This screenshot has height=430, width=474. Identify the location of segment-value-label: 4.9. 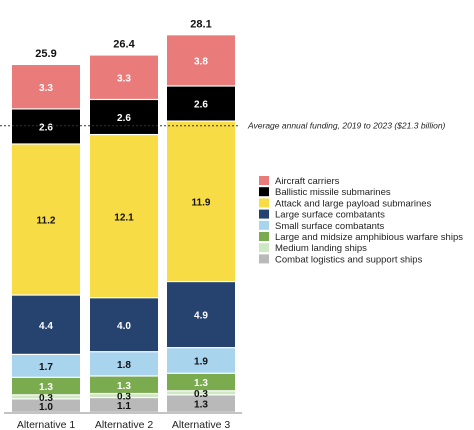
(201, 316).